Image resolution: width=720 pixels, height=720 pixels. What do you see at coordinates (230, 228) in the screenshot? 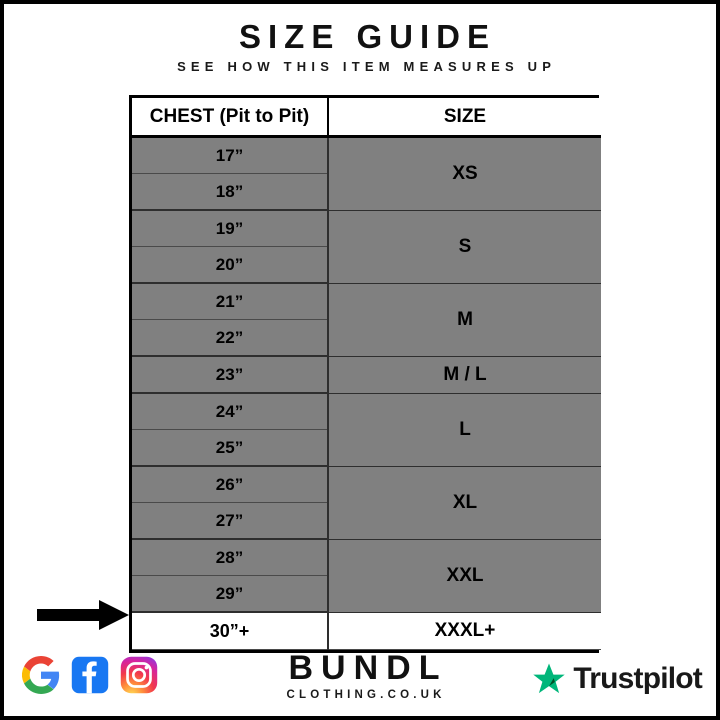
I see `chest-value: 19”` at bounding box center [230, 228].